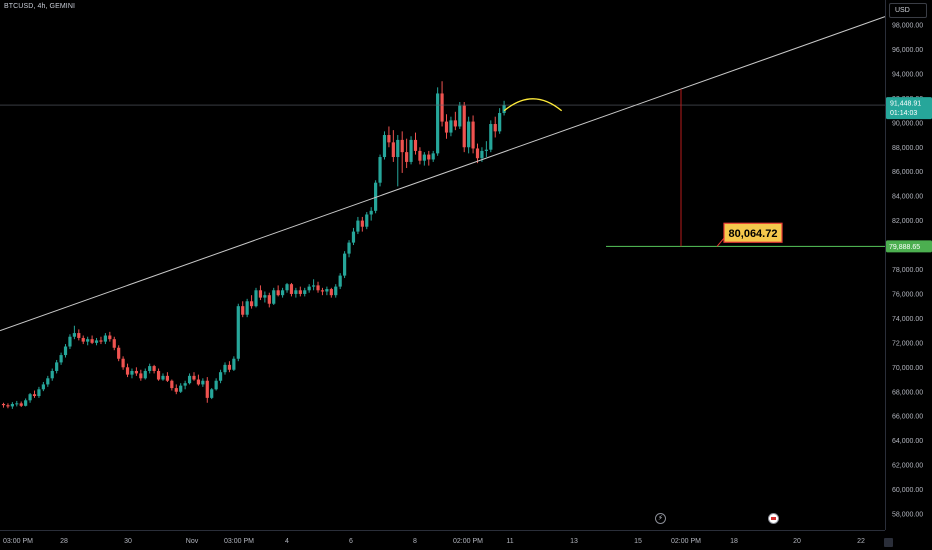  I want to click on time-tick-label: 4, so click(287, 541).